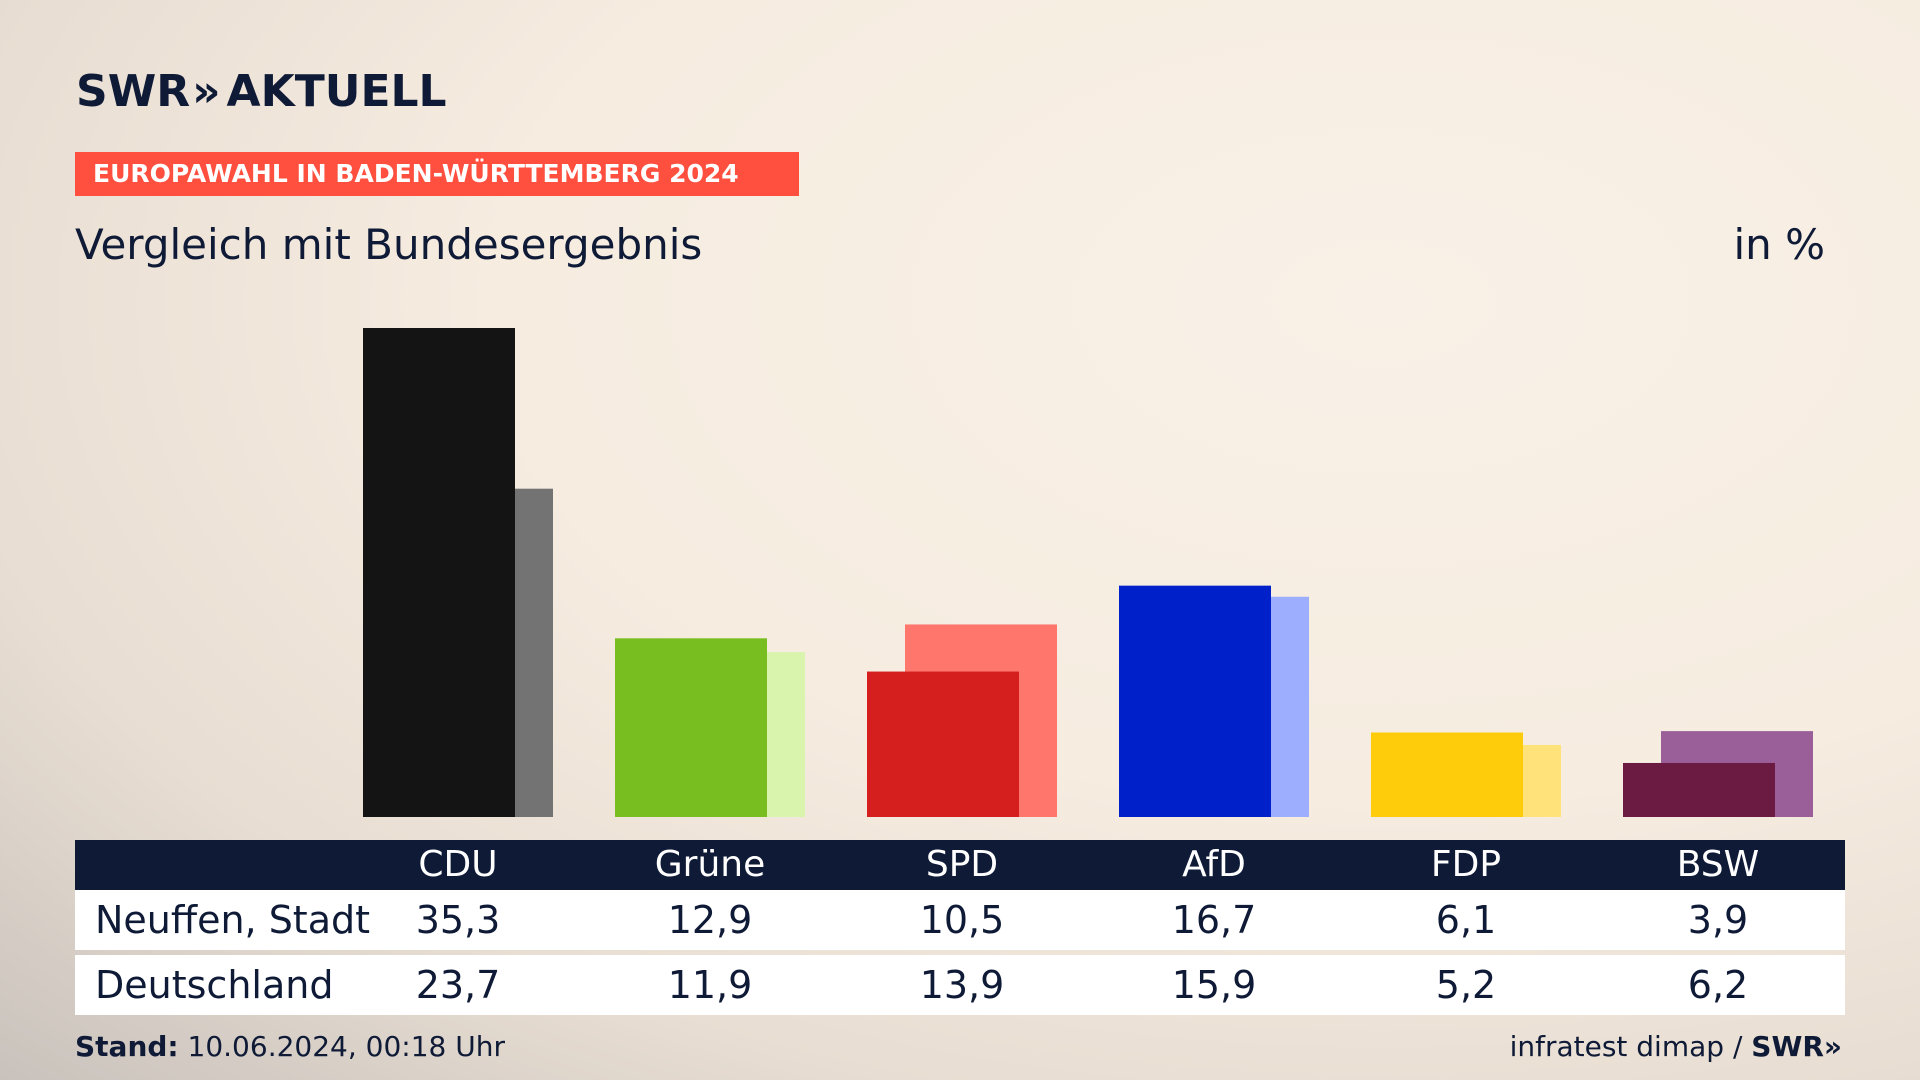 The width and height of the screenshot is (1920, 1080). I want to click on swr-aktuell-logo: SWR» AKTUELL, so click(261, 91).